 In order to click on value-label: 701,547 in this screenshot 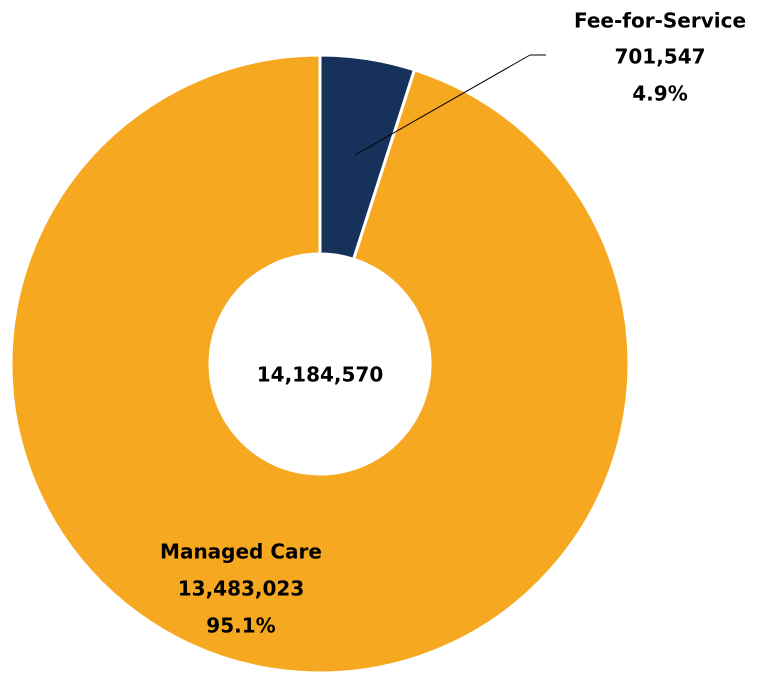, I will do `click(659, 57)`.